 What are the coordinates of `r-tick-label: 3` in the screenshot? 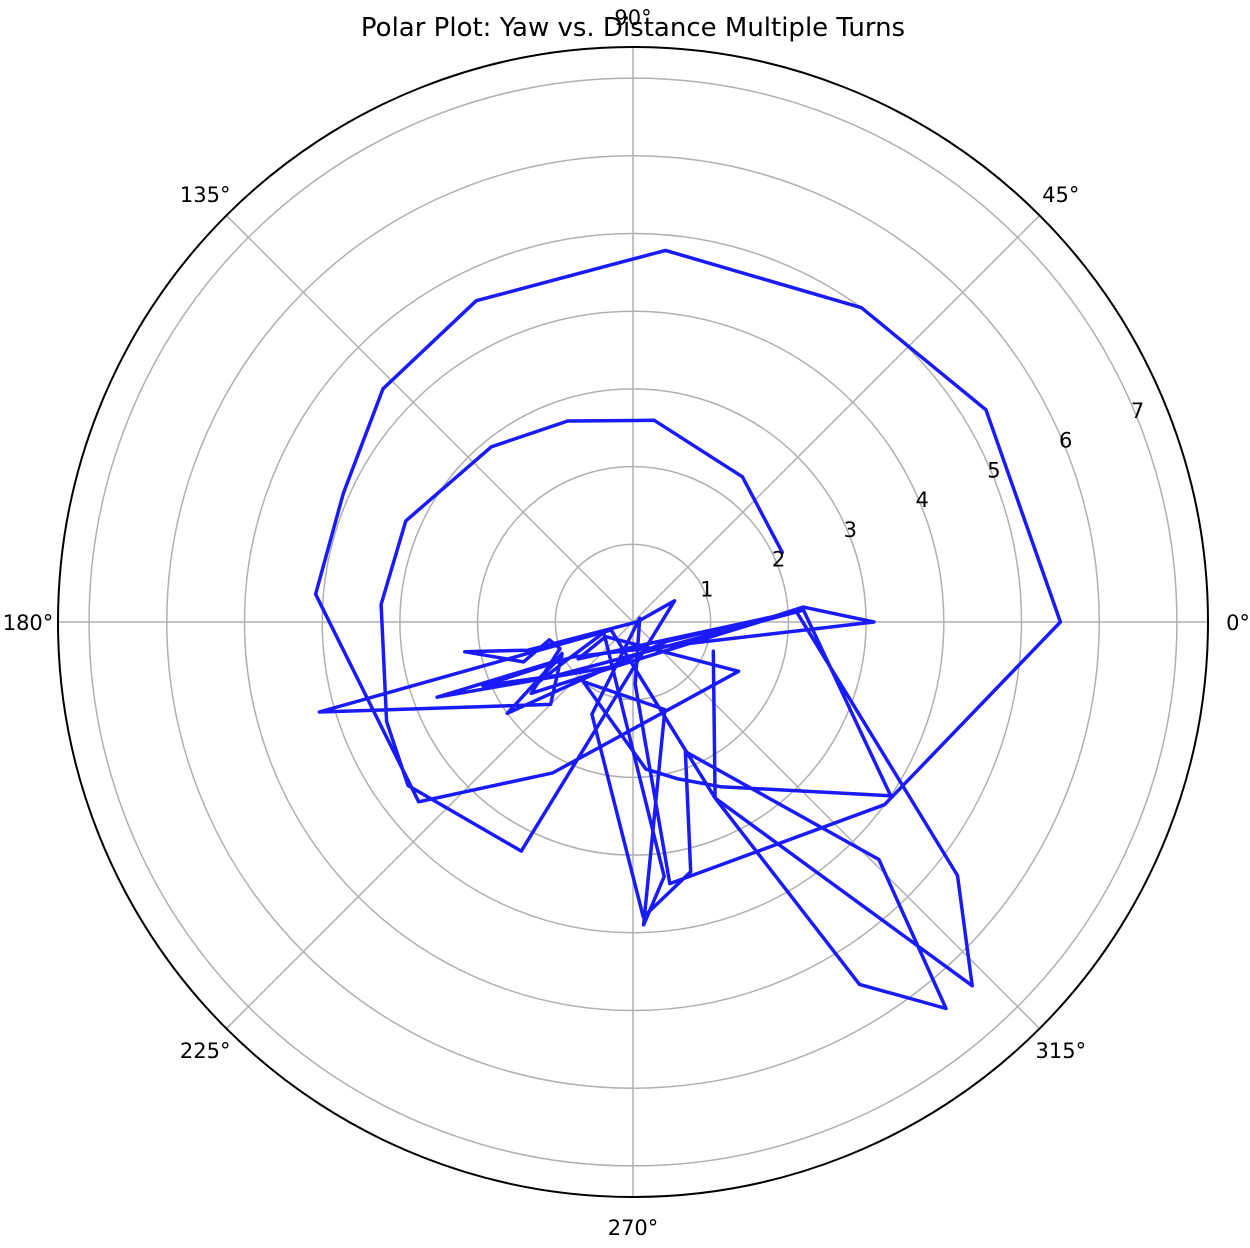 It's located at (850, 530).